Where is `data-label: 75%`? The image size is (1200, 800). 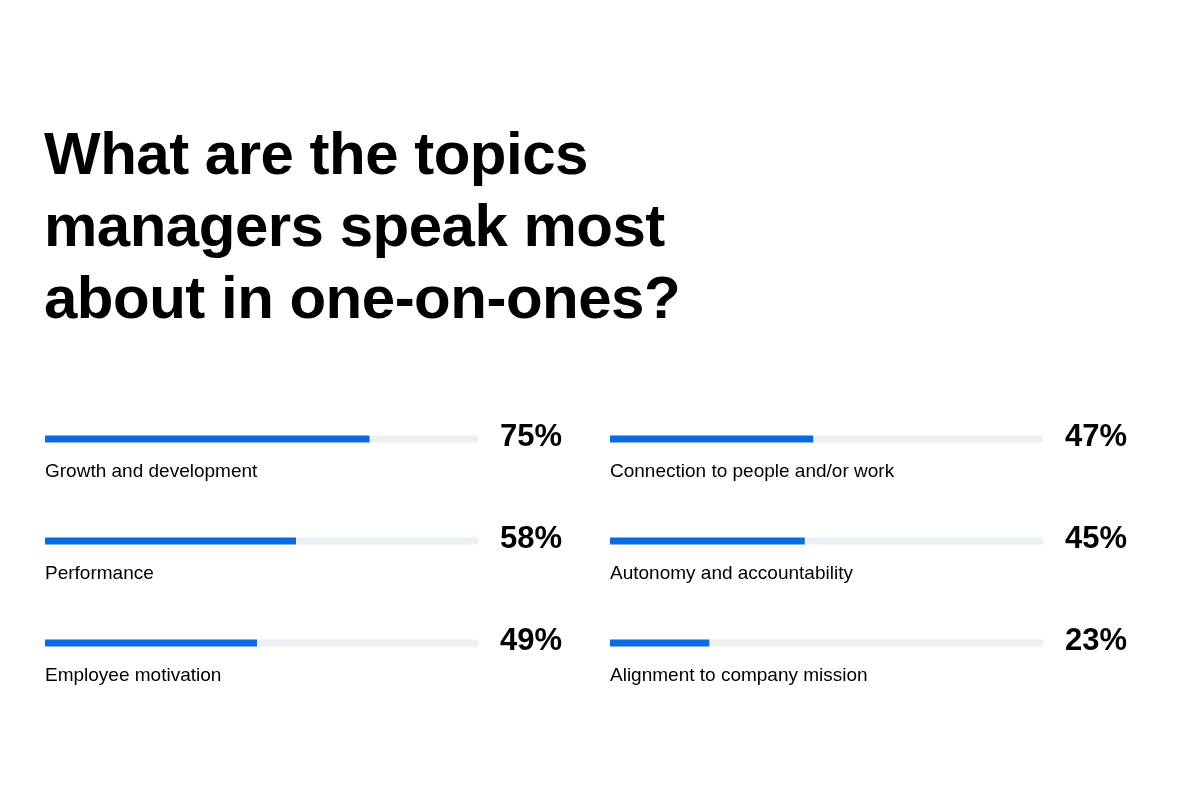 data-label: 75% is located at coordinates (531, 435).